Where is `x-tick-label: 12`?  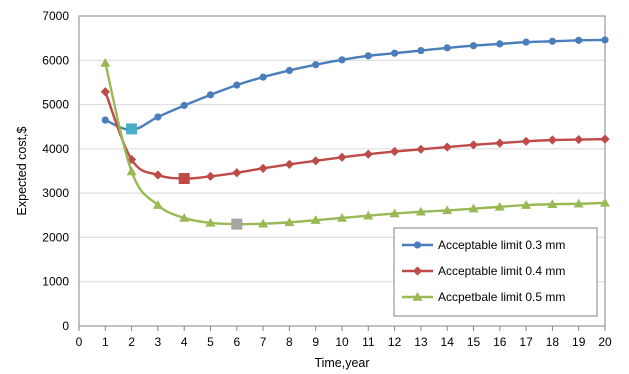 x-tick-label: 12 is located at coordinates (395, 342).